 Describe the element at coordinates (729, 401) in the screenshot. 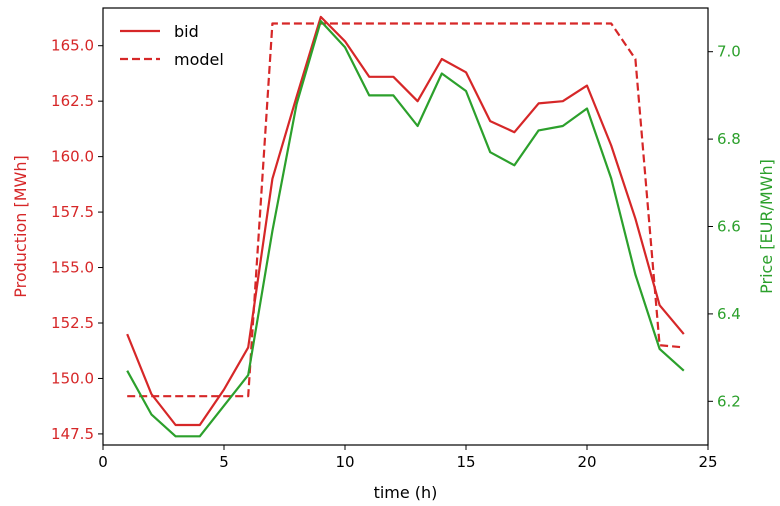

I see `right-y-tick-label: 6.2` at that location.